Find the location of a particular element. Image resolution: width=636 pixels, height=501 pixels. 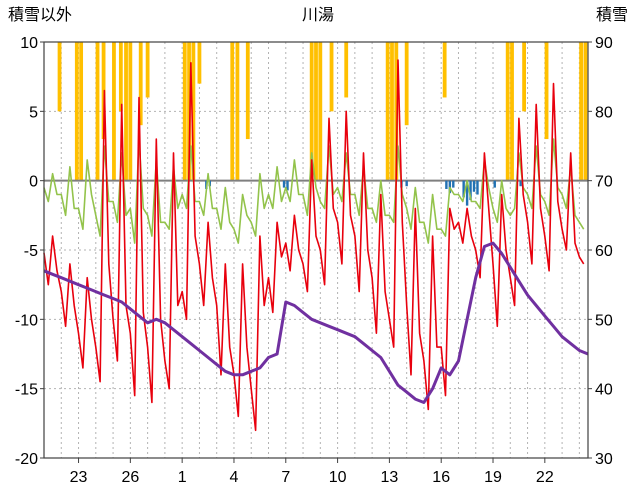

x-axis-tick-label: 4 is located at coordinates (234, 477).